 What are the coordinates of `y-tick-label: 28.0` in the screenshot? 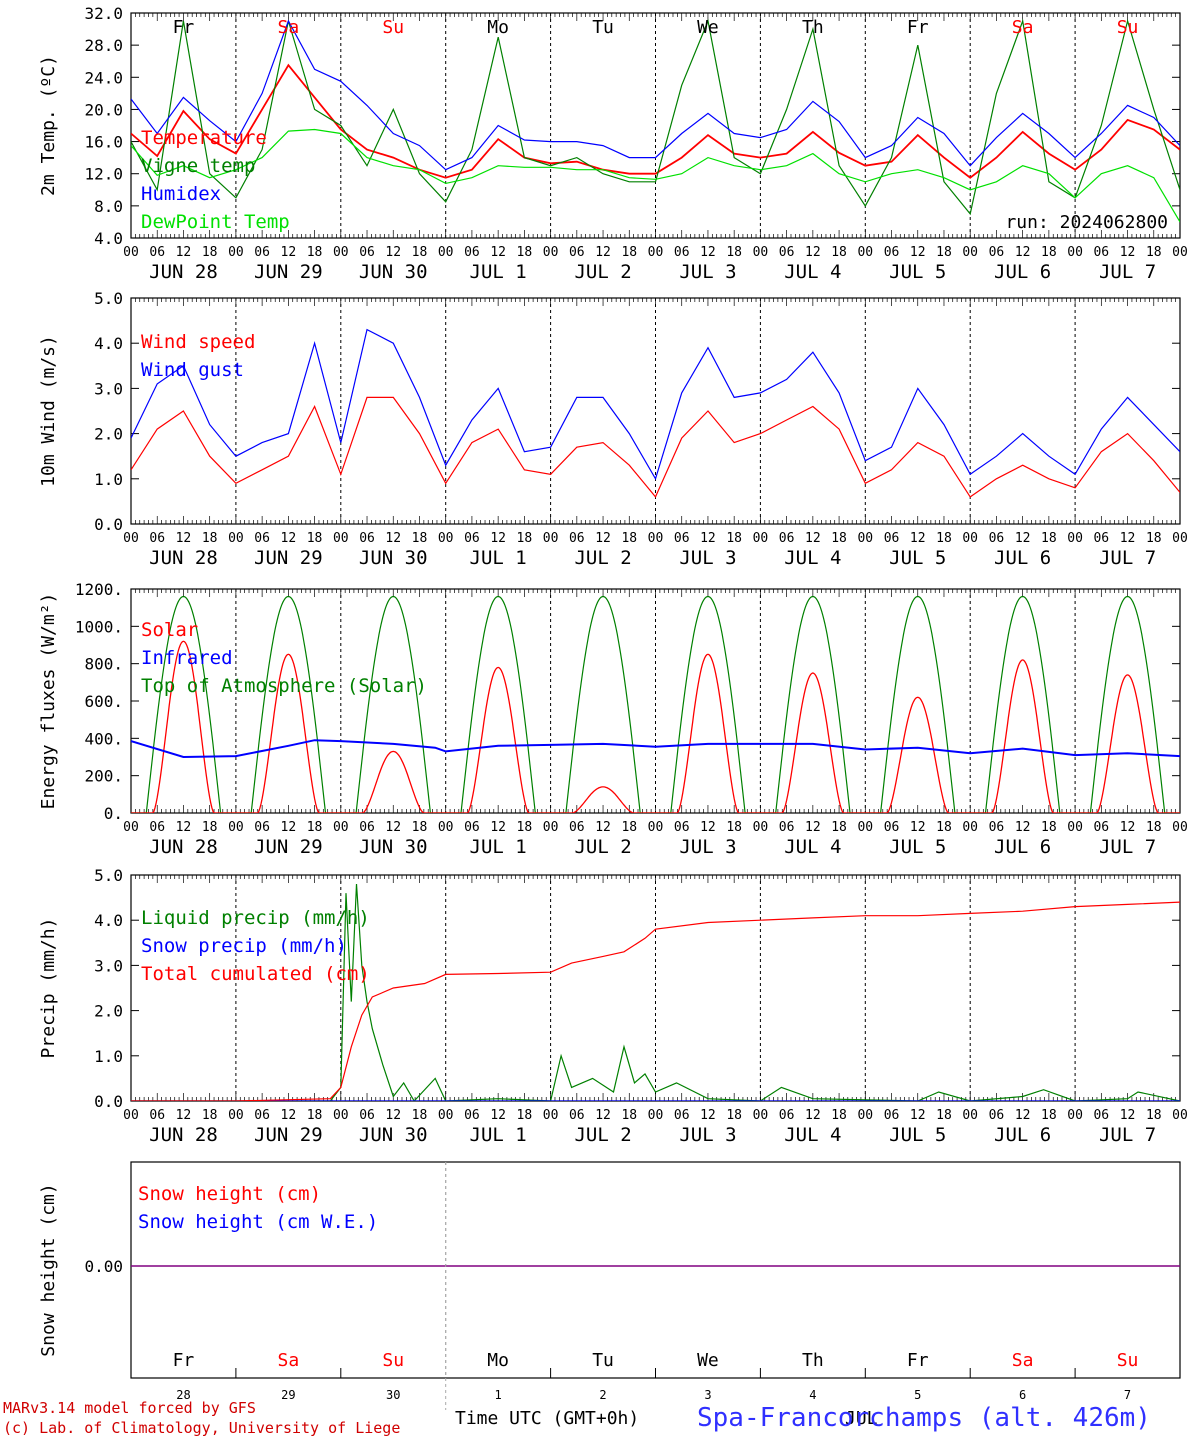 It's located at (103, 45).